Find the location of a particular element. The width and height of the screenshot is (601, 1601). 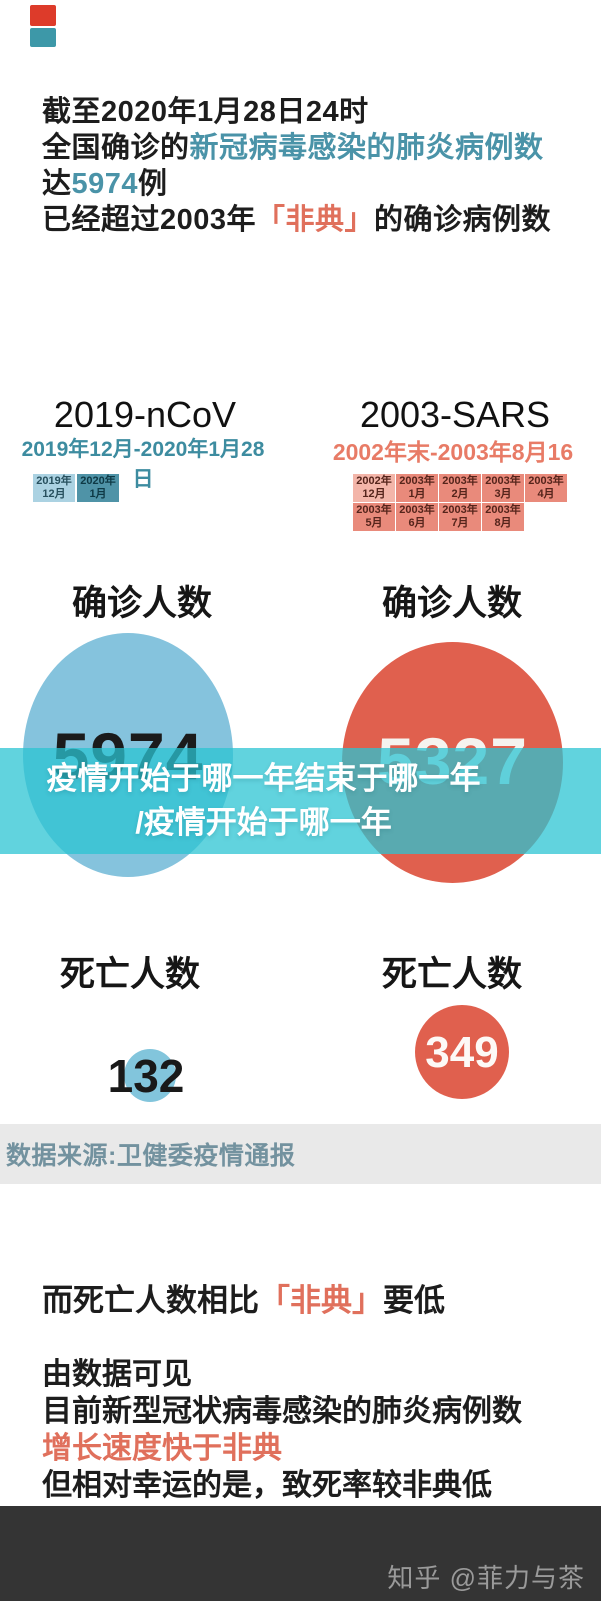

red-tab-decoration is located at coordinates (43, 15).